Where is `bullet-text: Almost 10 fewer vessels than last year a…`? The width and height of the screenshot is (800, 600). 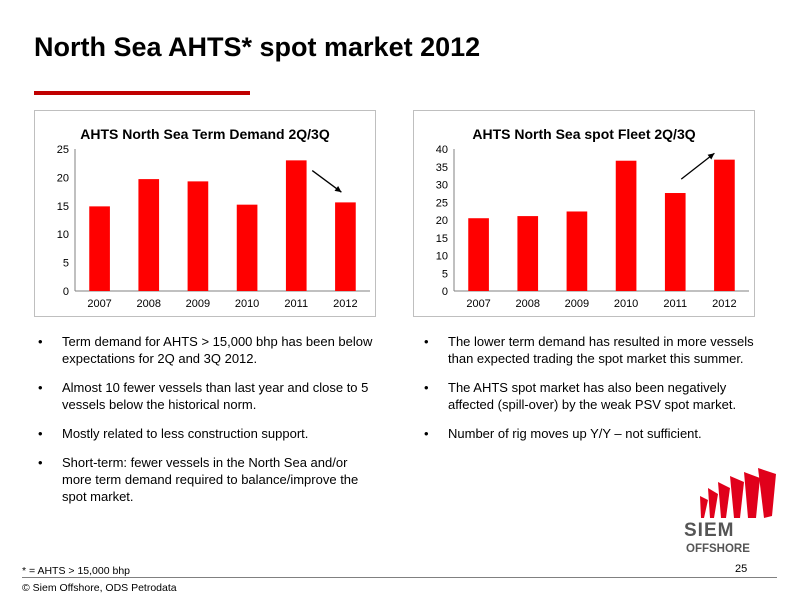 bullet-text: Almost 10 fewer vessels than last year a… is located at coordinates (215, 396).